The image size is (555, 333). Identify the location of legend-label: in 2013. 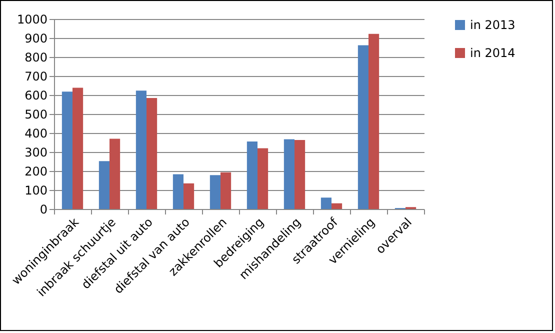
(493, 25).